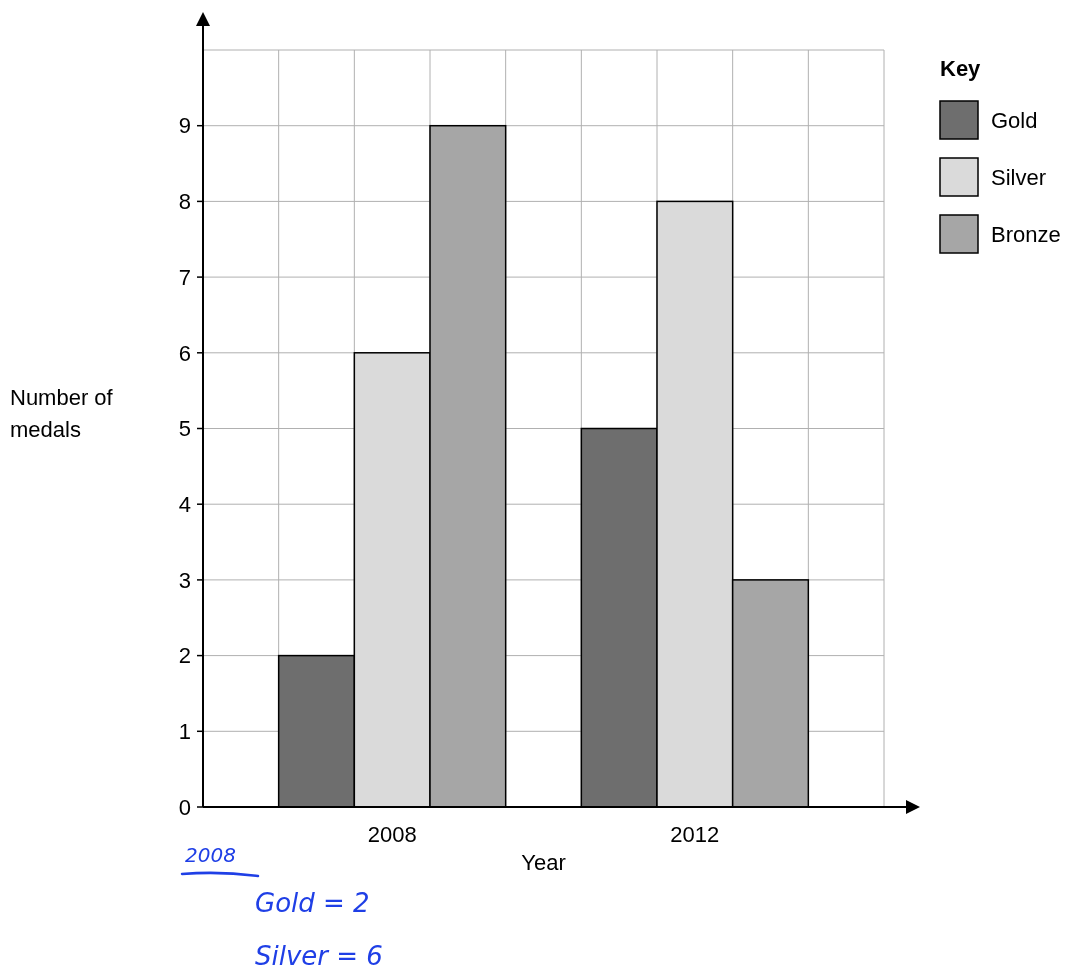 This screenshot has width=1086, height=967. What do you see at coordinates (961, 68) in the screenshot?
I see `legend-title: Key` at bounding box center [961, 68].